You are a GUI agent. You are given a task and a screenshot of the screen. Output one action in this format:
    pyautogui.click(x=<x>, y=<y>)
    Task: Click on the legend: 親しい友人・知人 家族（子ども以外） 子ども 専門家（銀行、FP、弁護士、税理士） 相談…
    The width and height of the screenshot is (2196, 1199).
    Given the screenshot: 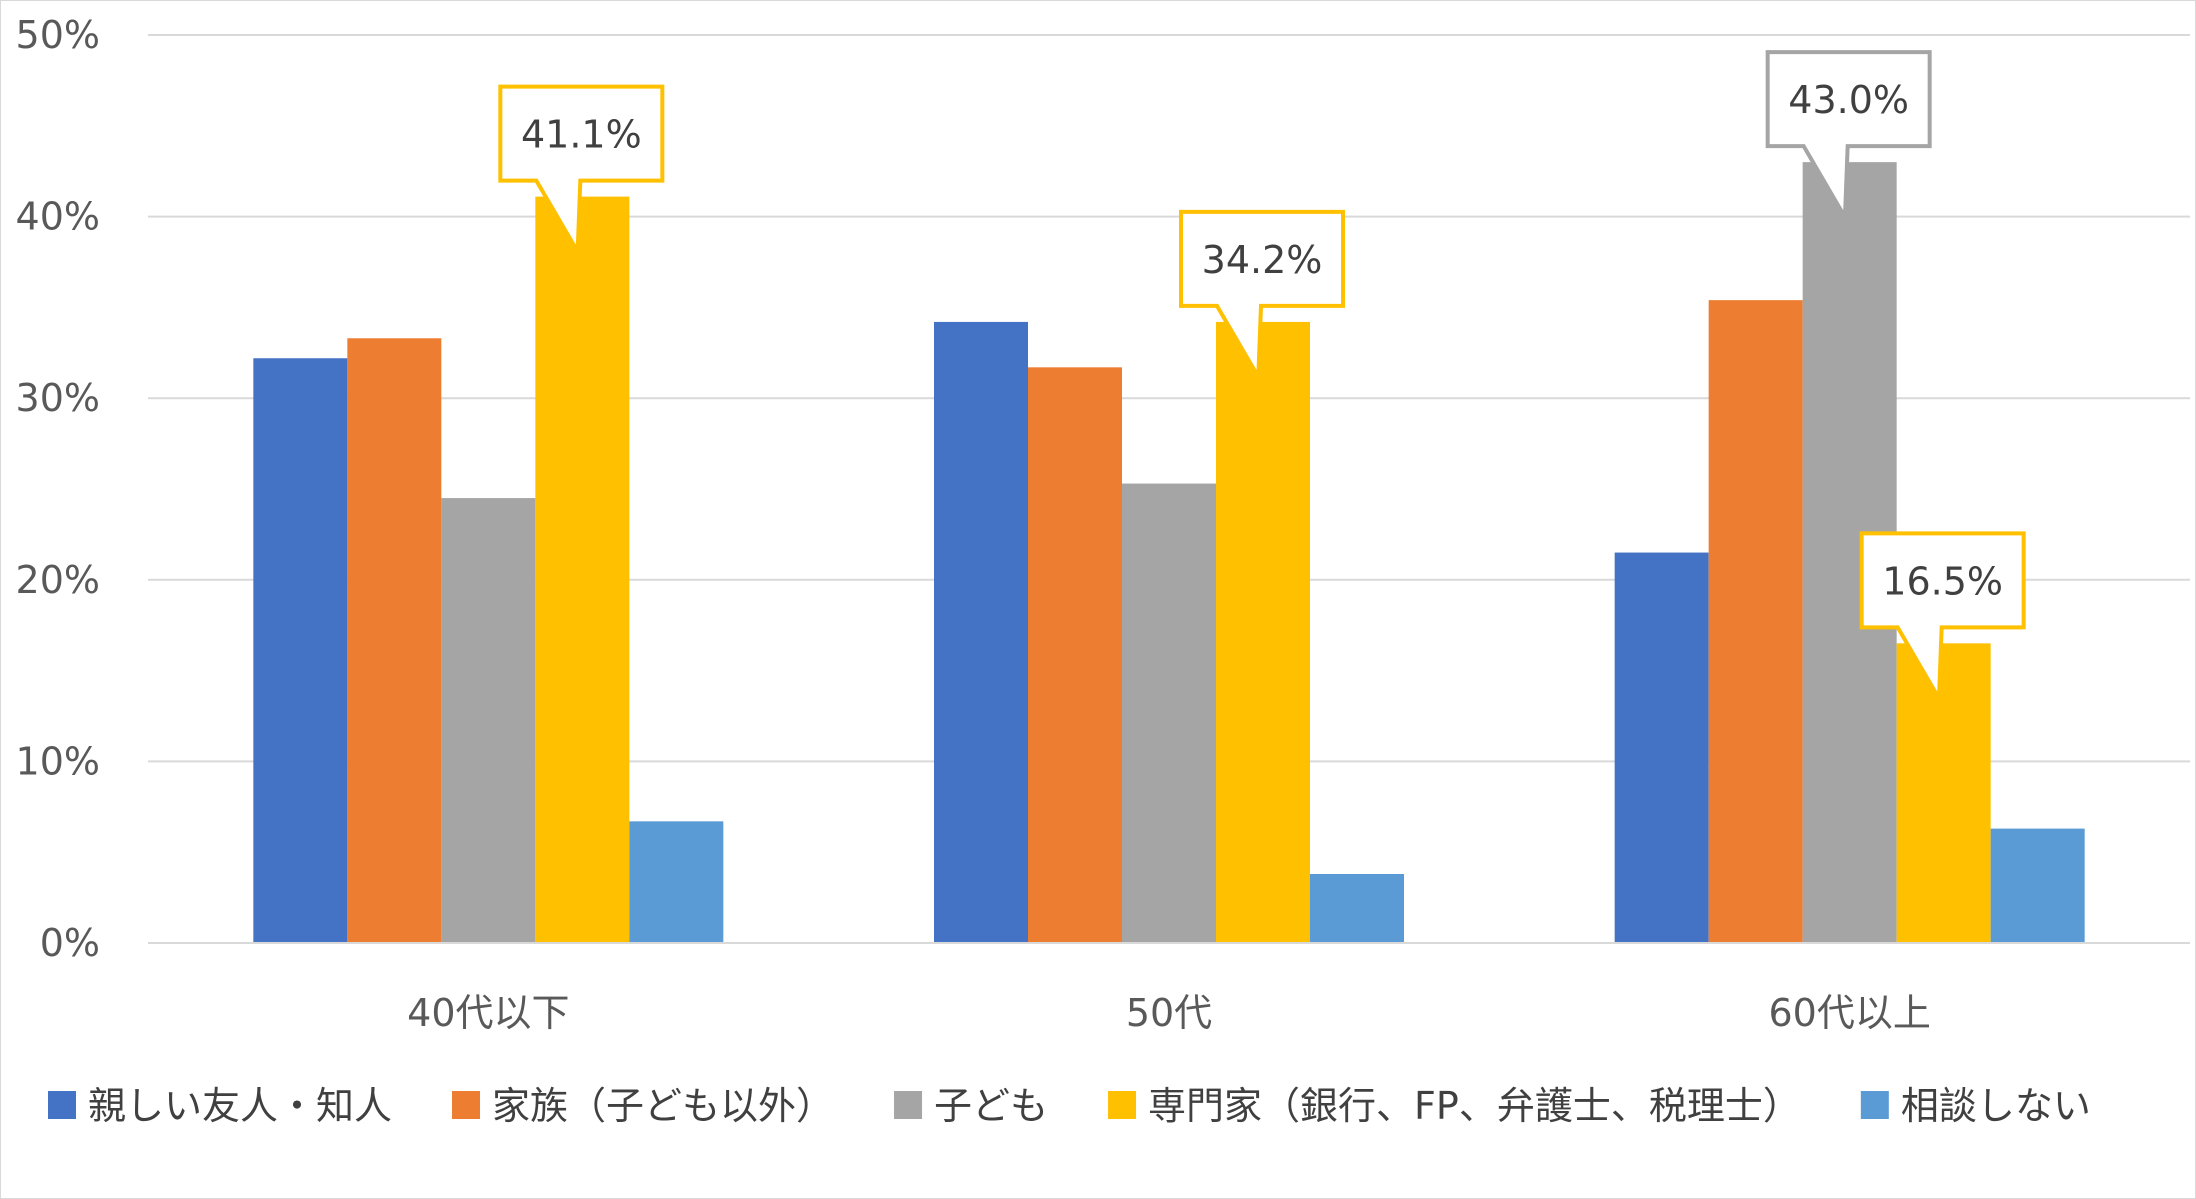 What is the action you would take?
    pyautogui.click(x=1069, y=1106)
    